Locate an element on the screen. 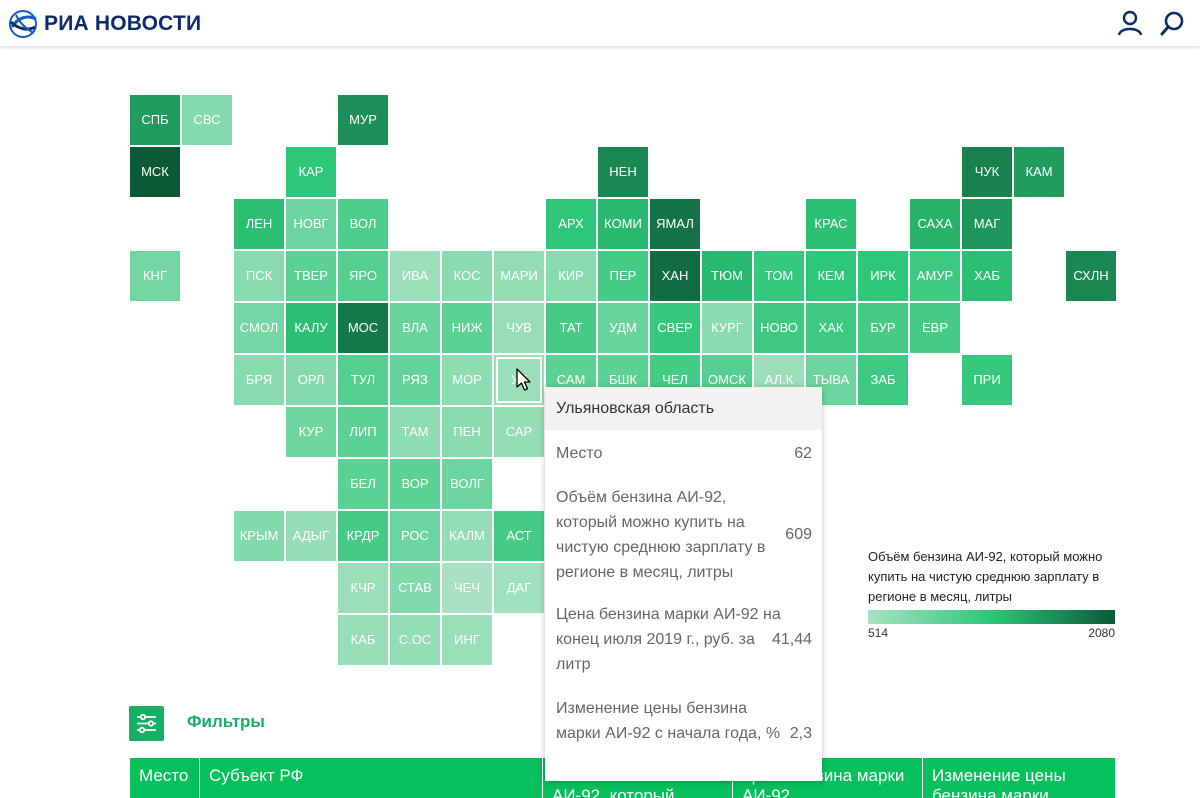  region-tile: ПЕН is located at coordinates (467, 432).